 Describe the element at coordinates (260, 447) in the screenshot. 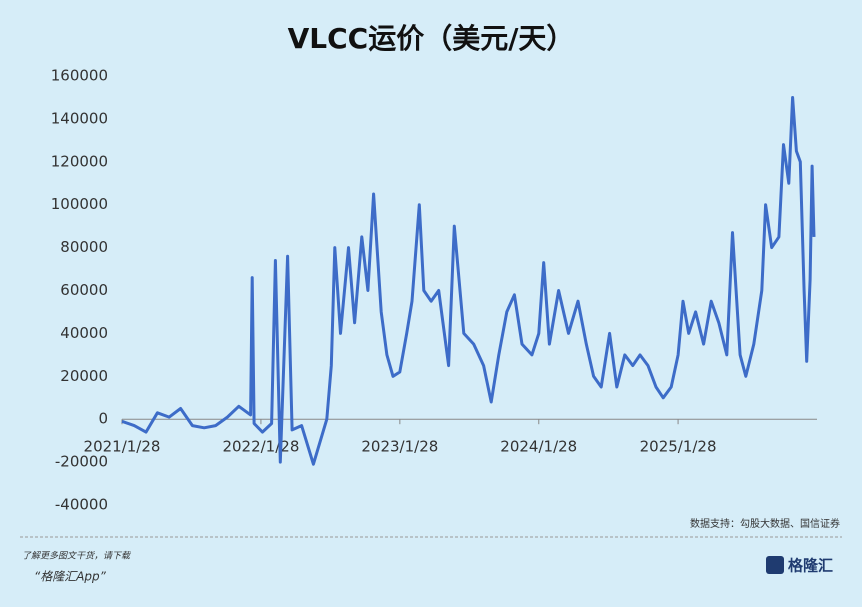

I see `x-tick-label: 2022/1/28` at that location.